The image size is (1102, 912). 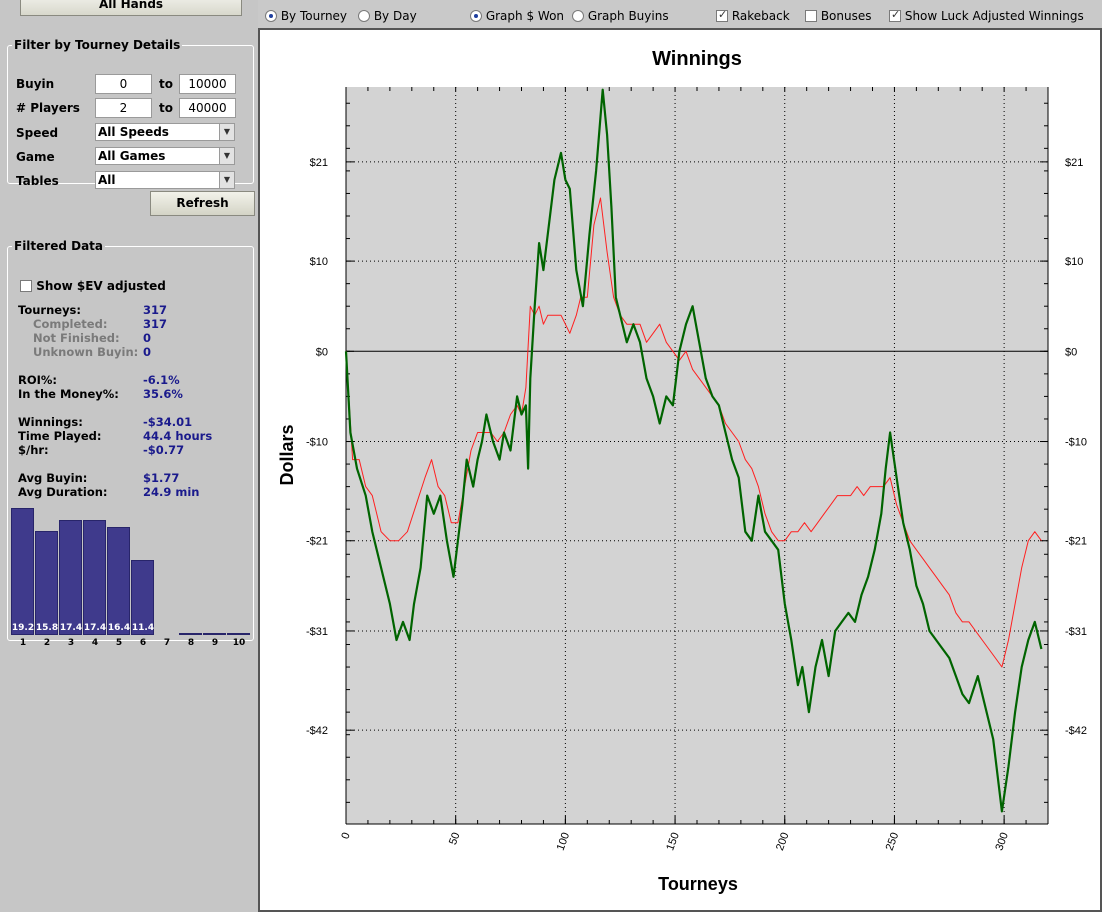 I want to click on buyin-row: Buyin 0 to 10000, so click(x=131, y=84).